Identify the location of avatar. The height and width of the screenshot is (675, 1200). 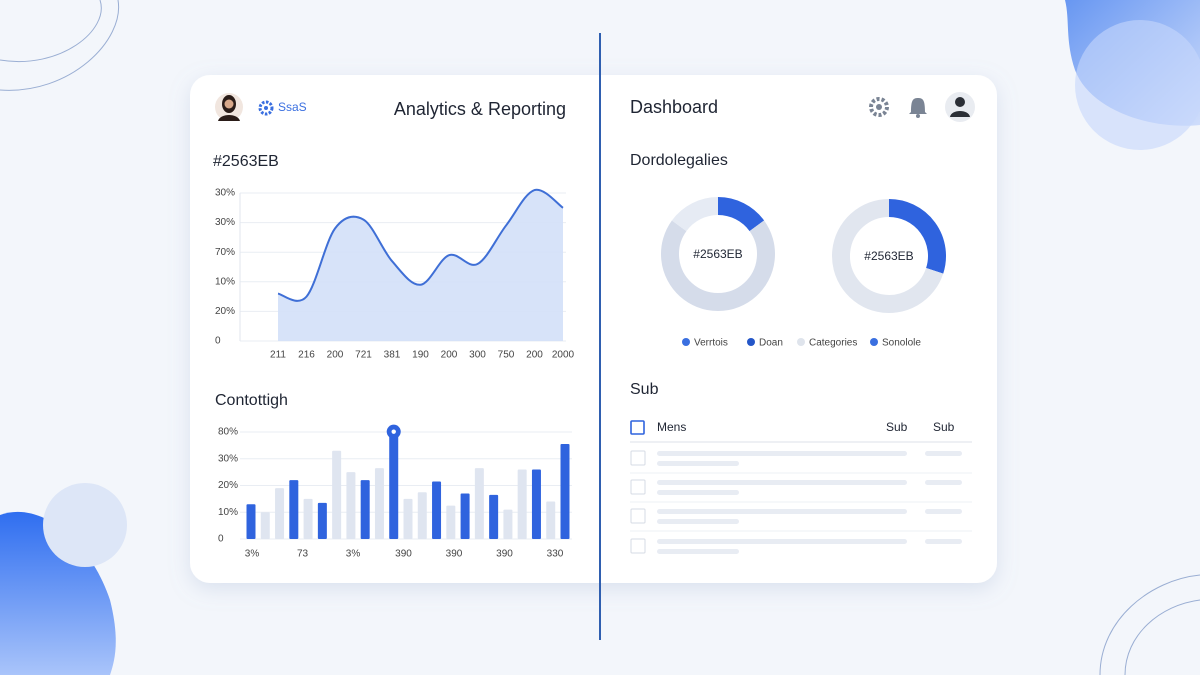
(229, 107).